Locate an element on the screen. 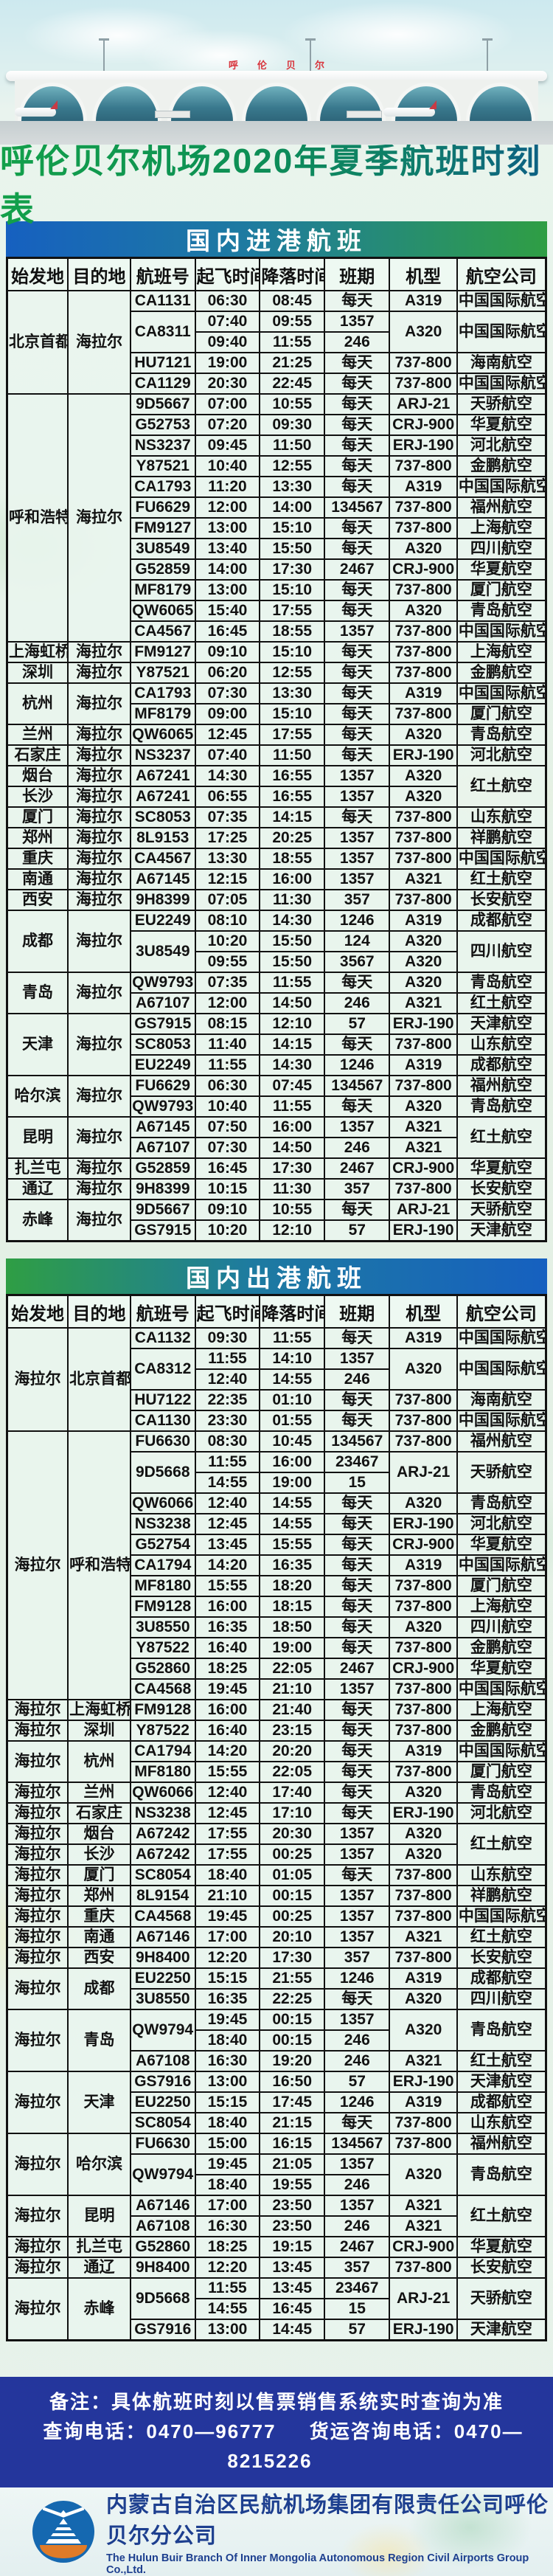 This screenshot has width=553, height=2576. cell: 成都航空 is located at coordinates (501, 921).